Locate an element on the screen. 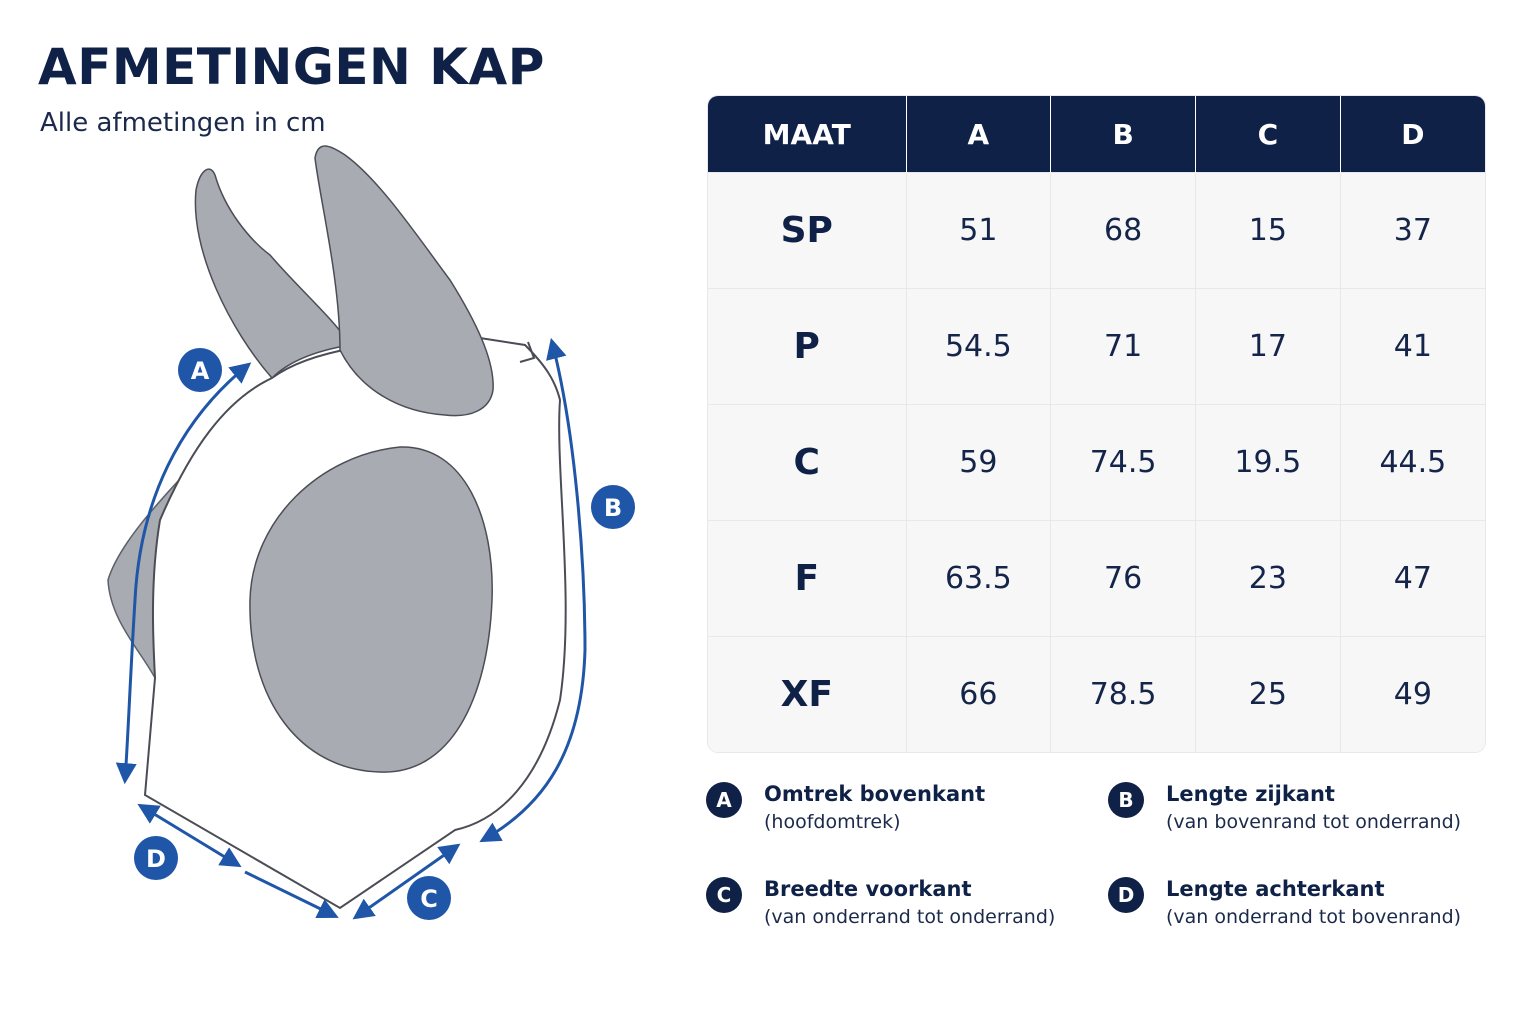 This screenshot has height=1024, width=1536. label-b: B is located at coordinates (613, 507).